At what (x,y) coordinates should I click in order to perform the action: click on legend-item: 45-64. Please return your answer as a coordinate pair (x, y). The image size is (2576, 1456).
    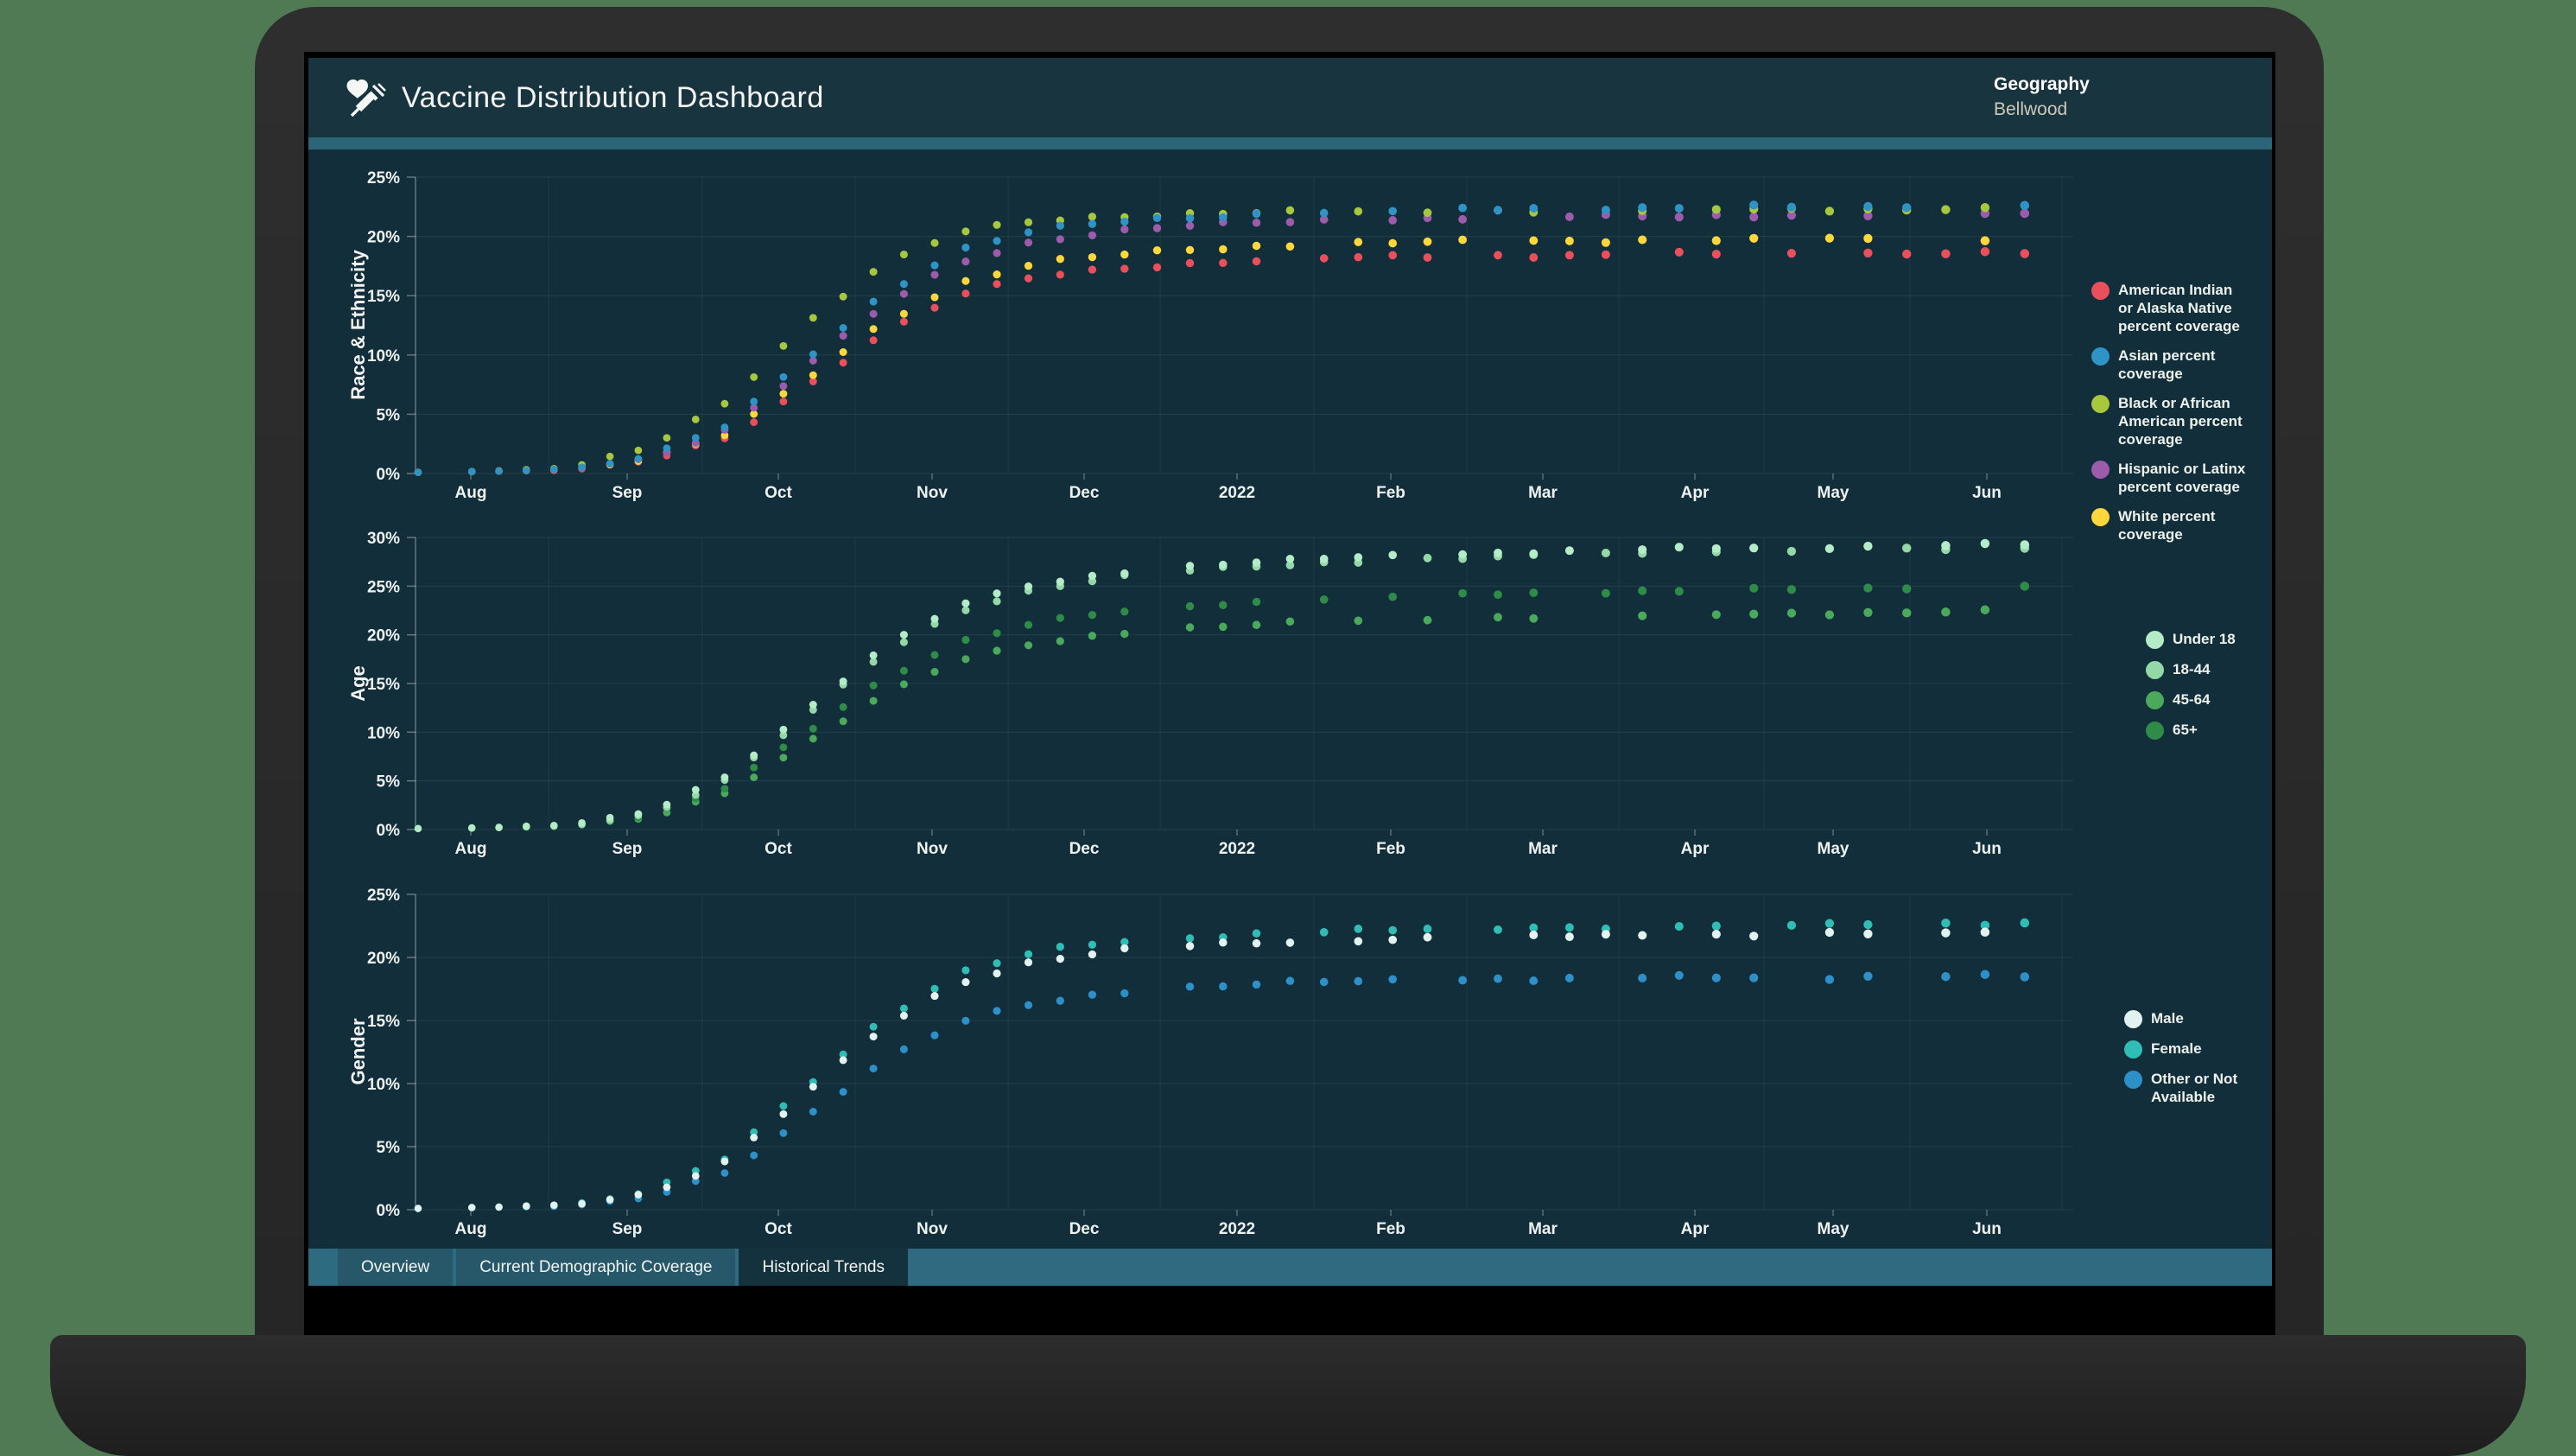
    Looking at the image, I should click on (2225, 700).